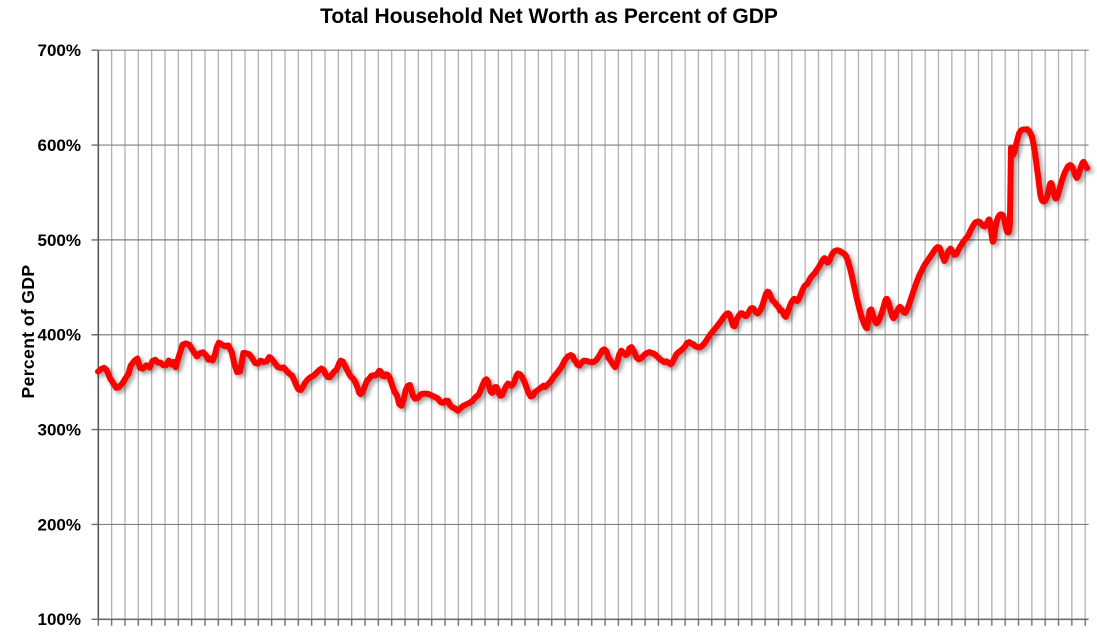  I want to click on svg-text: Percent of GDP, so click(28, 332).